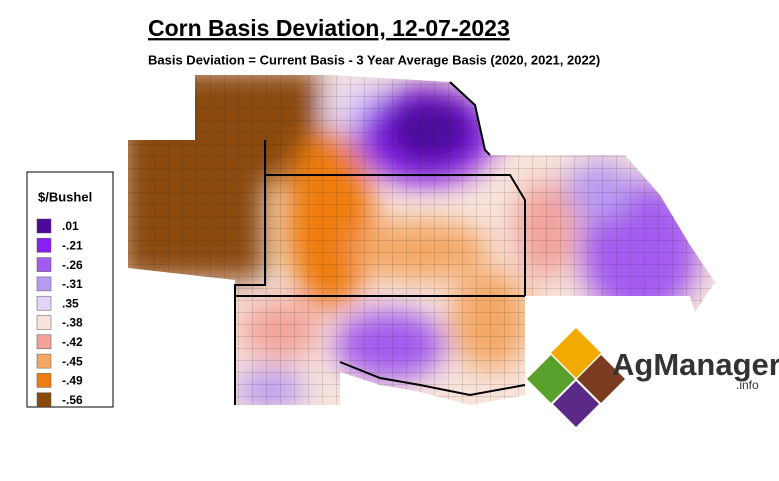 Image resolution: width=779 pixels, height=481 pixels. Describe the element at coordinates (72, 323) in the screenshot. I see `legend-label: -.38` at that location.